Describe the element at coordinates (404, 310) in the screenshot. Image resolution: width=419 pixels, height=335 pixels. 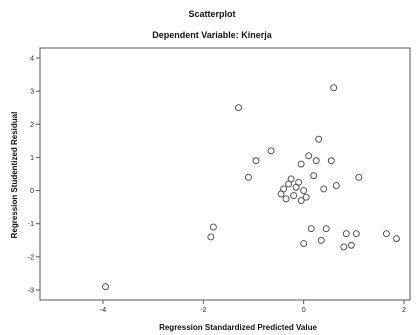
I see `x-tick-label: 2` at that location.